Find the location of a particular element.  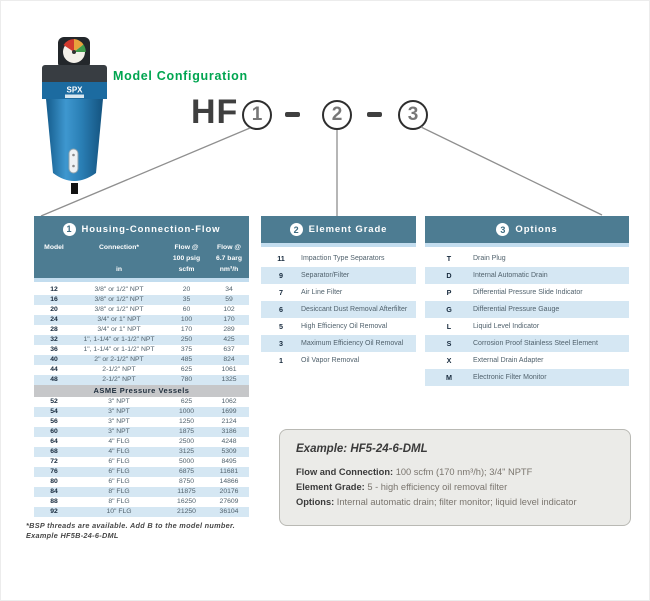

connection-cell: 3/8" or 1/2" NPT is located at coordinates (119, 299).